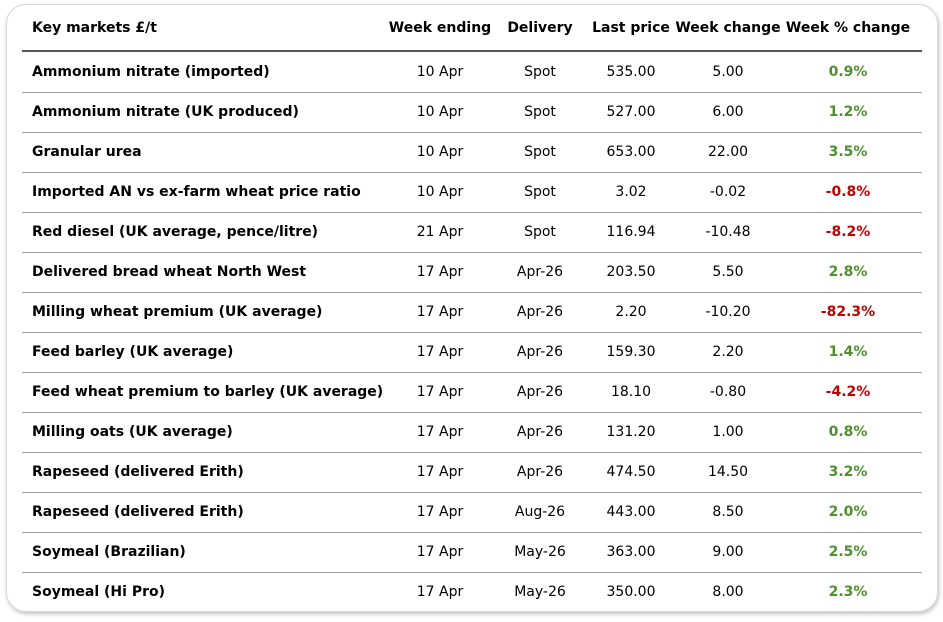  What do you see at coordinates (98, 592) in the screenshot?
I see `market-name: Soymeal (Hi Pro)` at bounding box center [98, 592].